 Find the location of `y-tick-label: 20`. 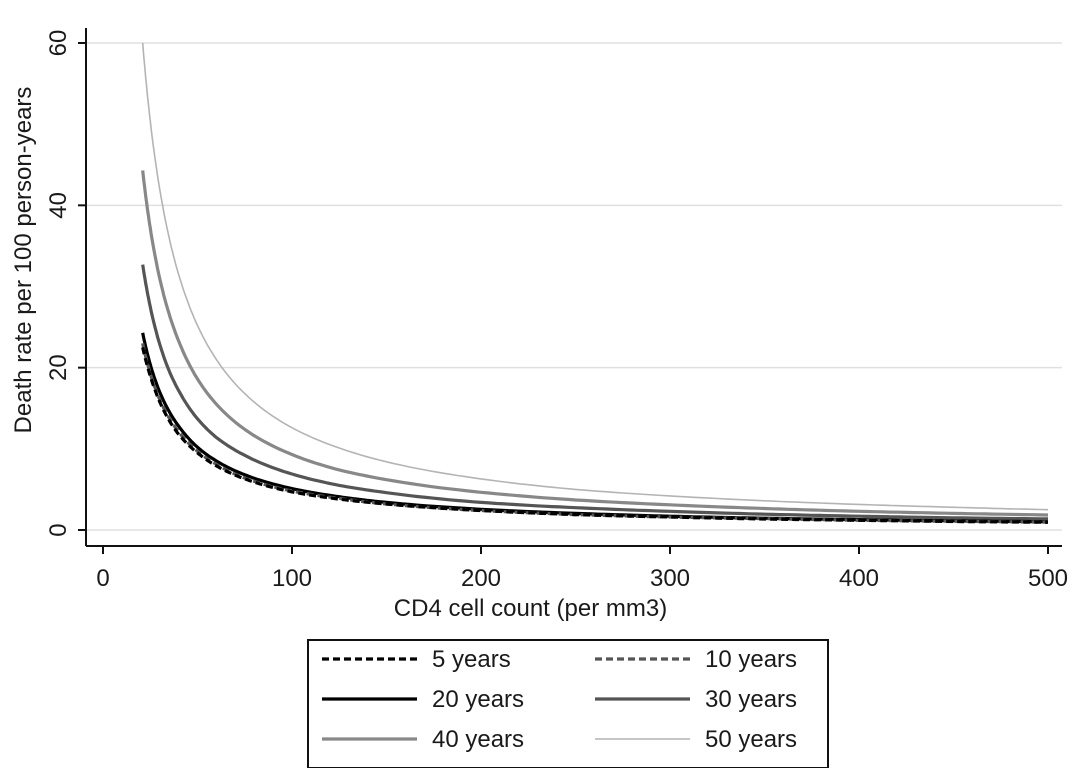

y-tick-label: 20 is located at coordinates (58, 367).